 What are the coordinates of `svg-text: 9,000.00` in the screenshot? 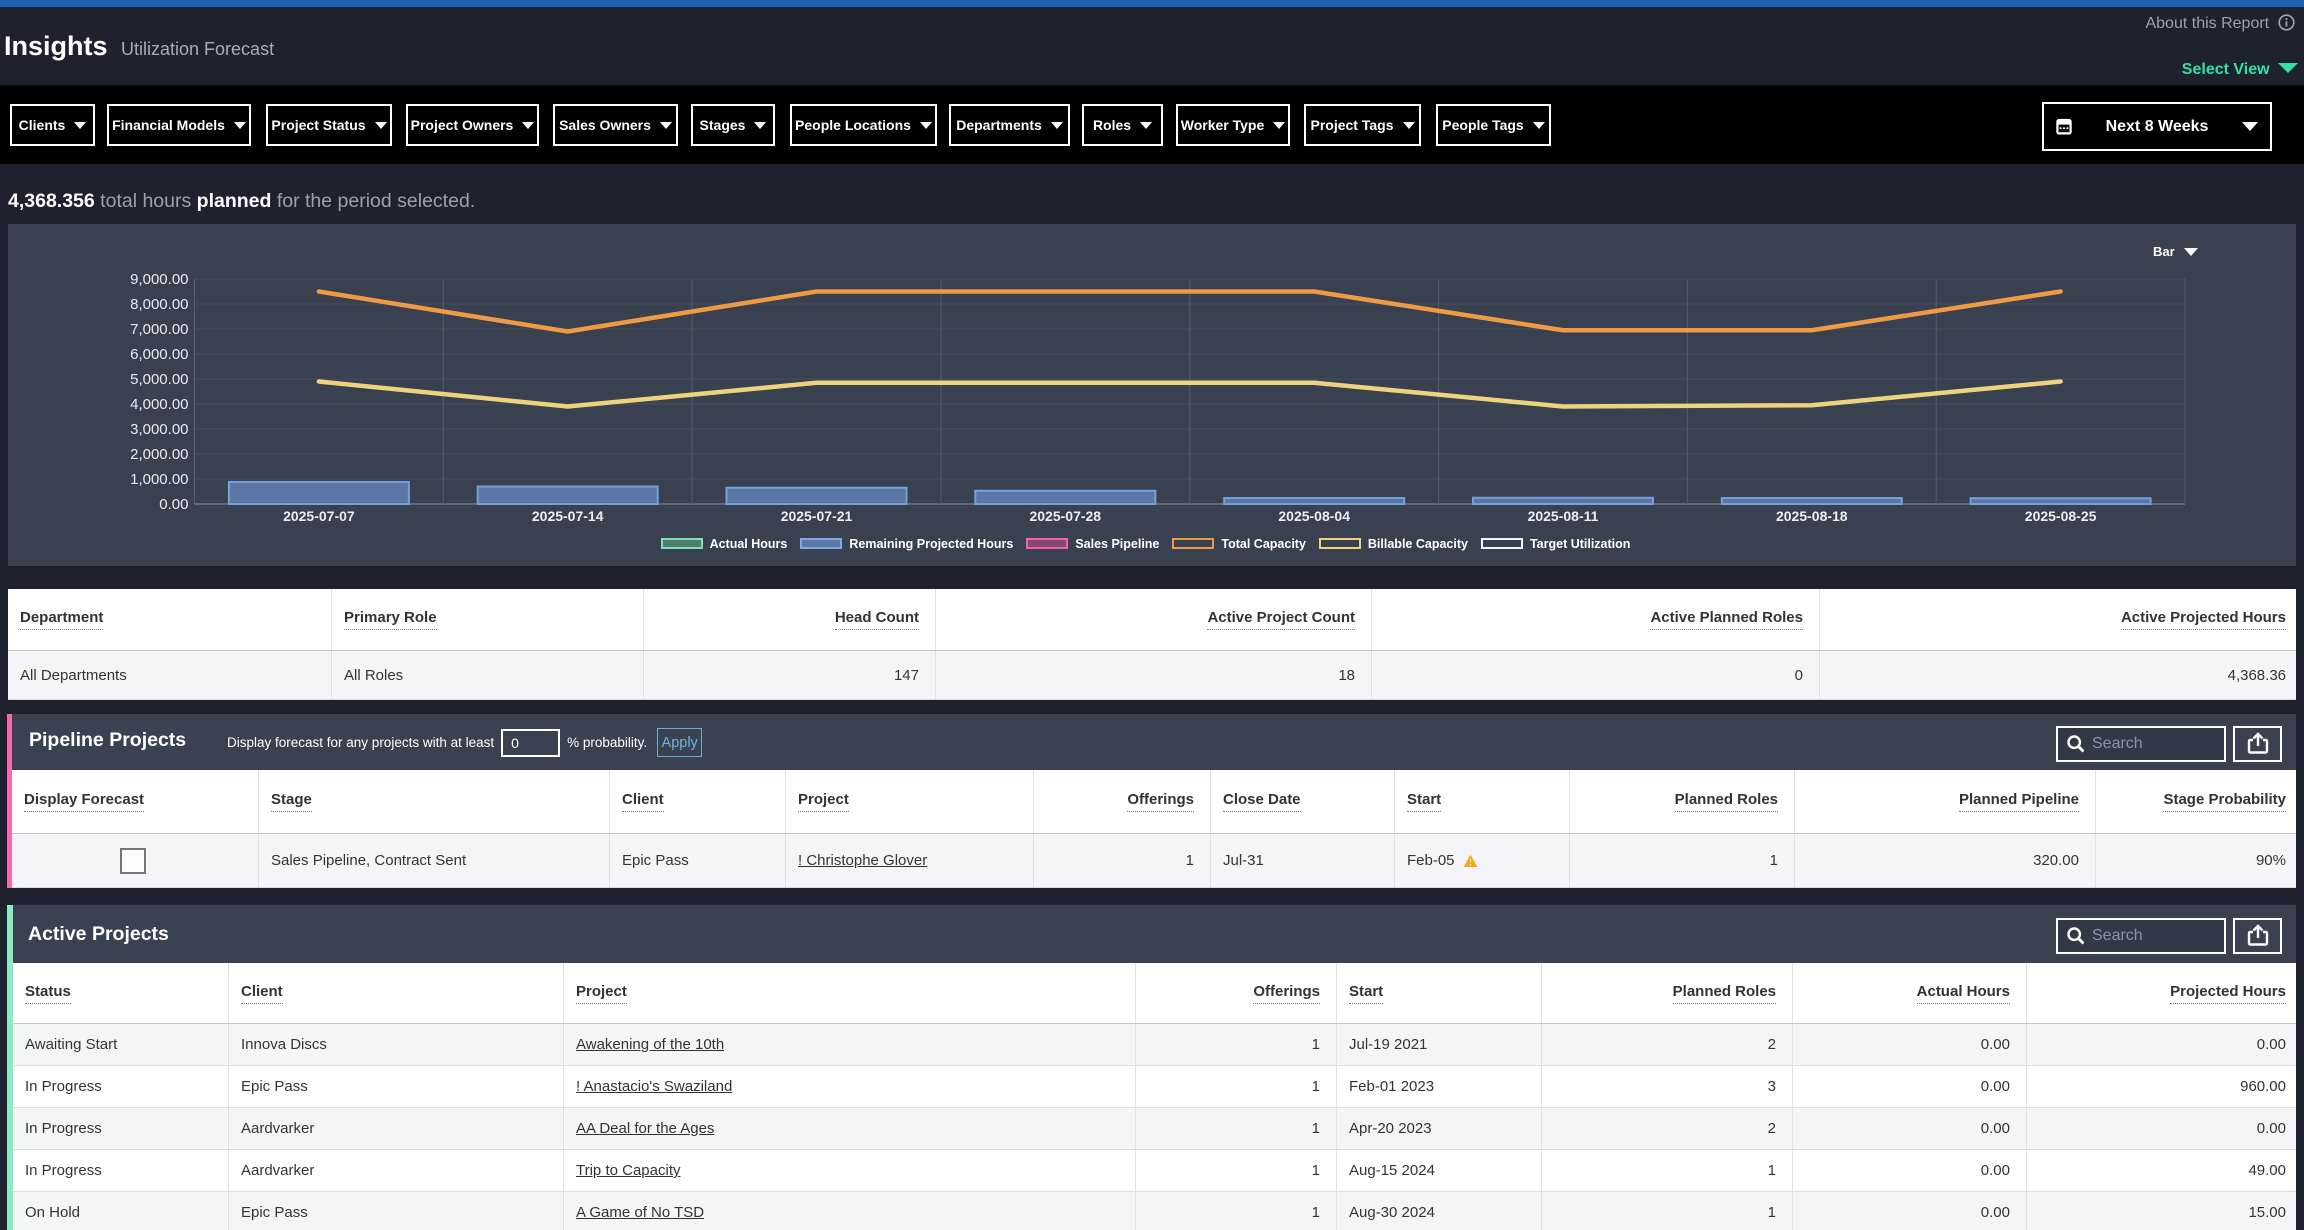 It's located at (159, 279).